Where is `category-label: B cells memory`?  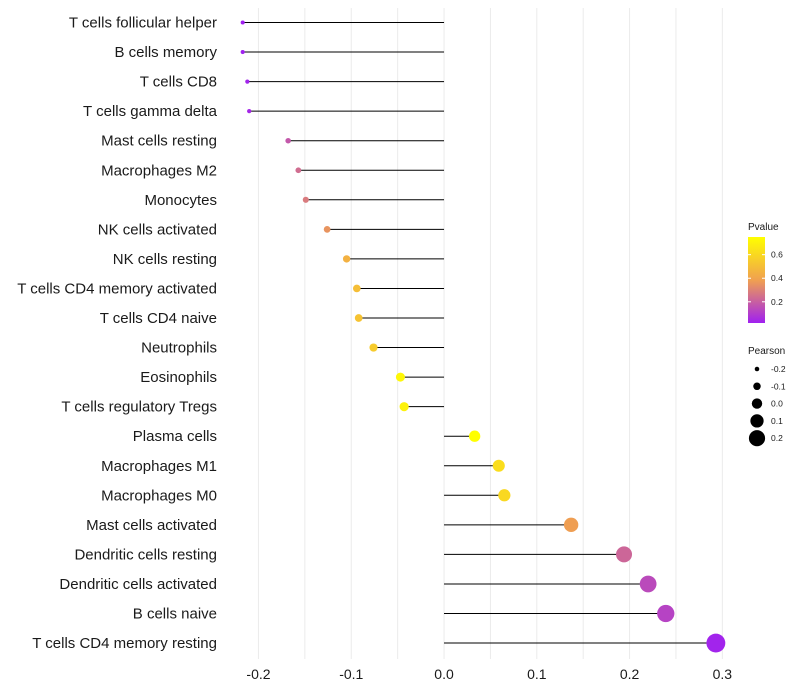
category-label: B cells memory is located at coordinates (165, 52).